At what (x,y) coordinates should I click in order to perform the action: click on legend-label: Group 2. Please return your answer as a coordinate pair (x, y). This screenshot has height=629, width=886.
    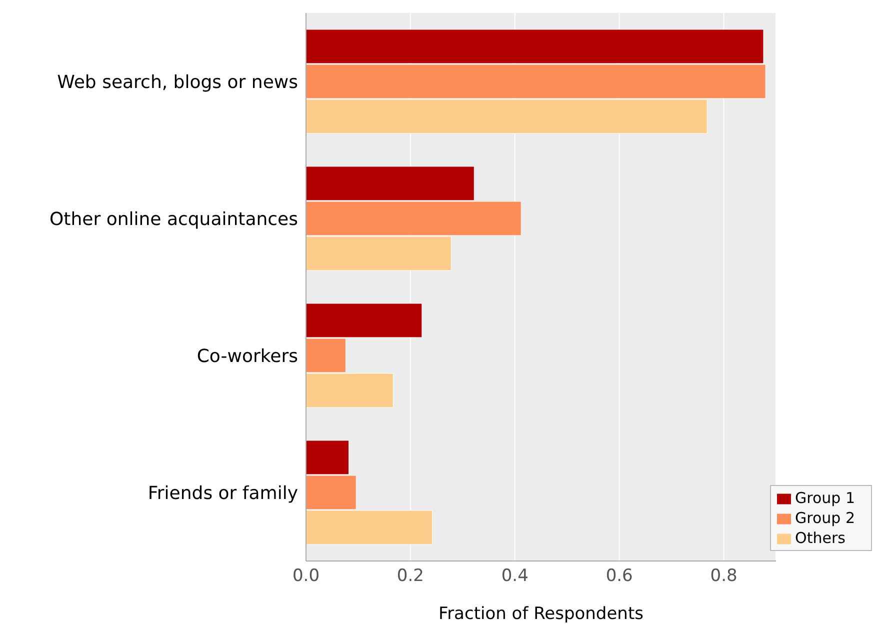
    Looking at the image, I should click on (825, 518).